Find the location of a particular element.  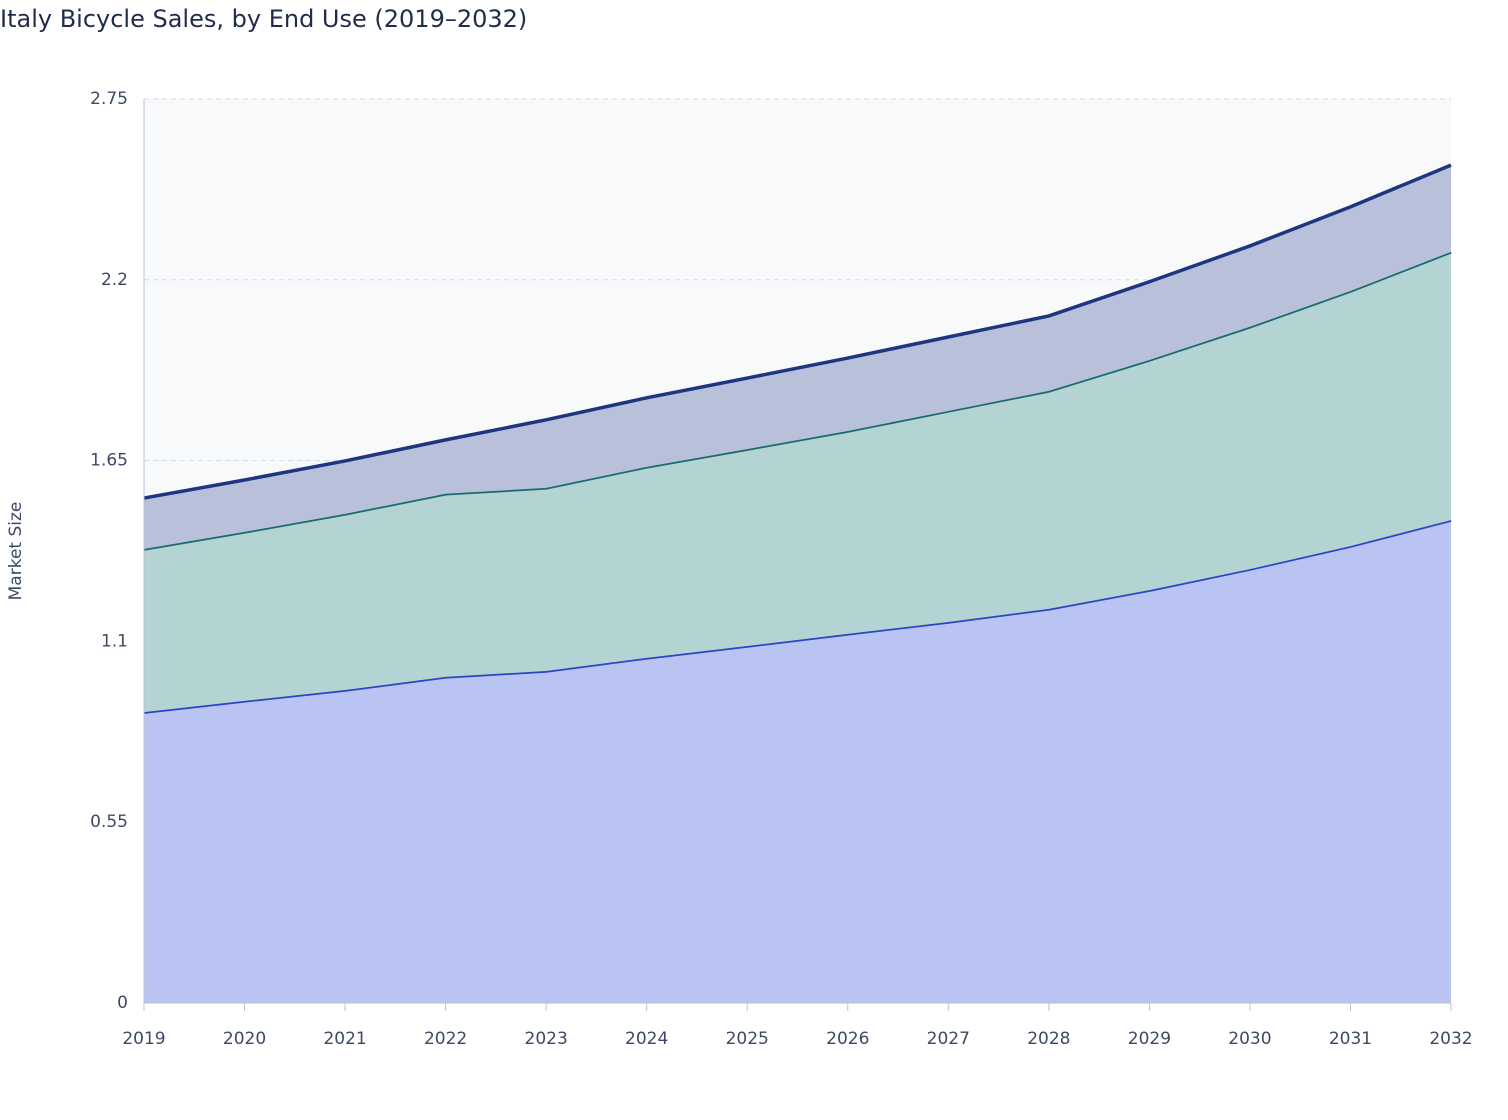

y-tick-label: 2.2 is located at coordinates (114, 280).